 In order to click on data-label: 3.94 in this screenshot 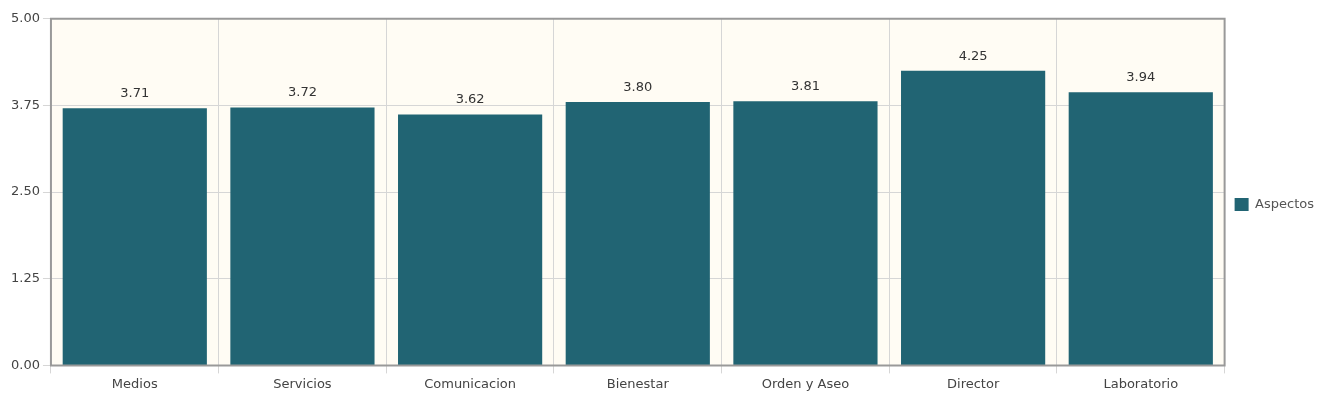, I will do `click(1141, 77)`.